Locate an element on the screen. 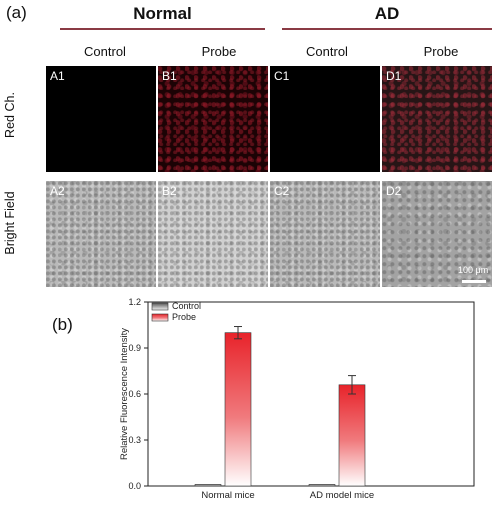 The image size is (500, 505). tile-label: B2 is located at coordinates (169, 191).